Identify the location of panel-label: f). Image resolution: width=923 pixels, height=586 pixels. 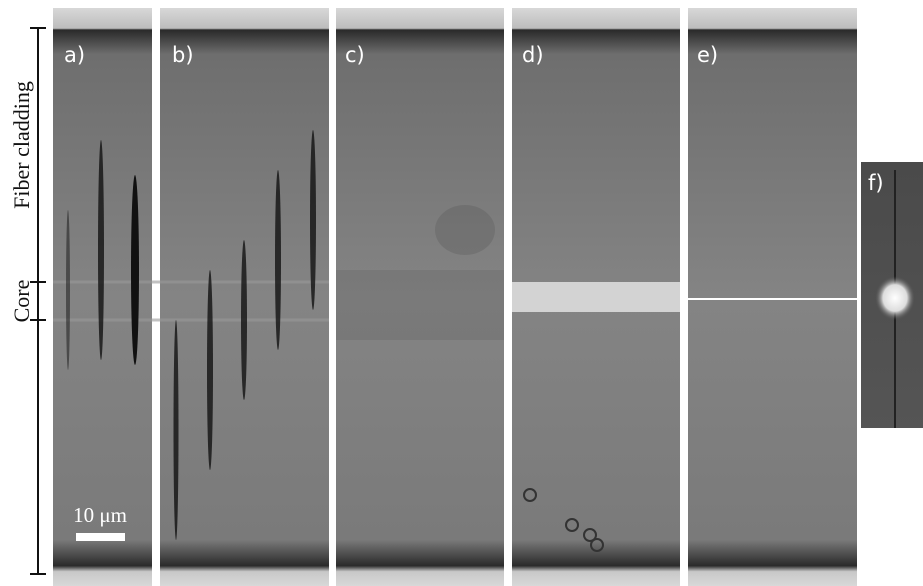
(876, 183).